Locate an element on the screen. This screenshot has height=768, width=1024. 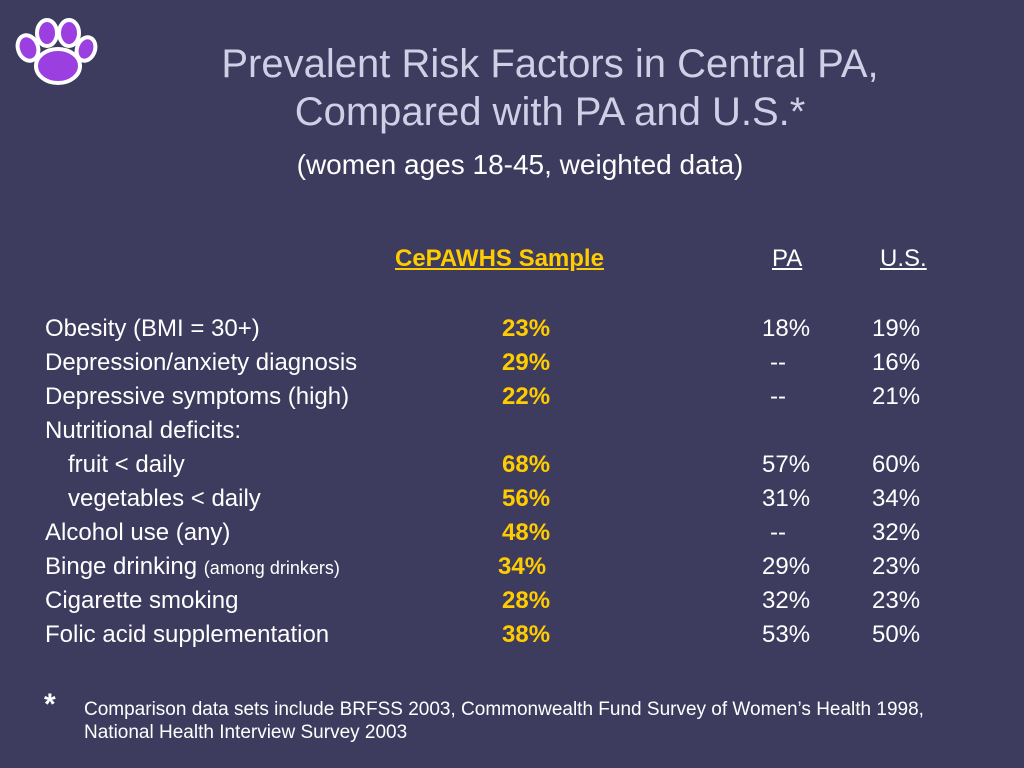
row-label: Binge drinking (among drinkers) is located at coordinates (192, 567).